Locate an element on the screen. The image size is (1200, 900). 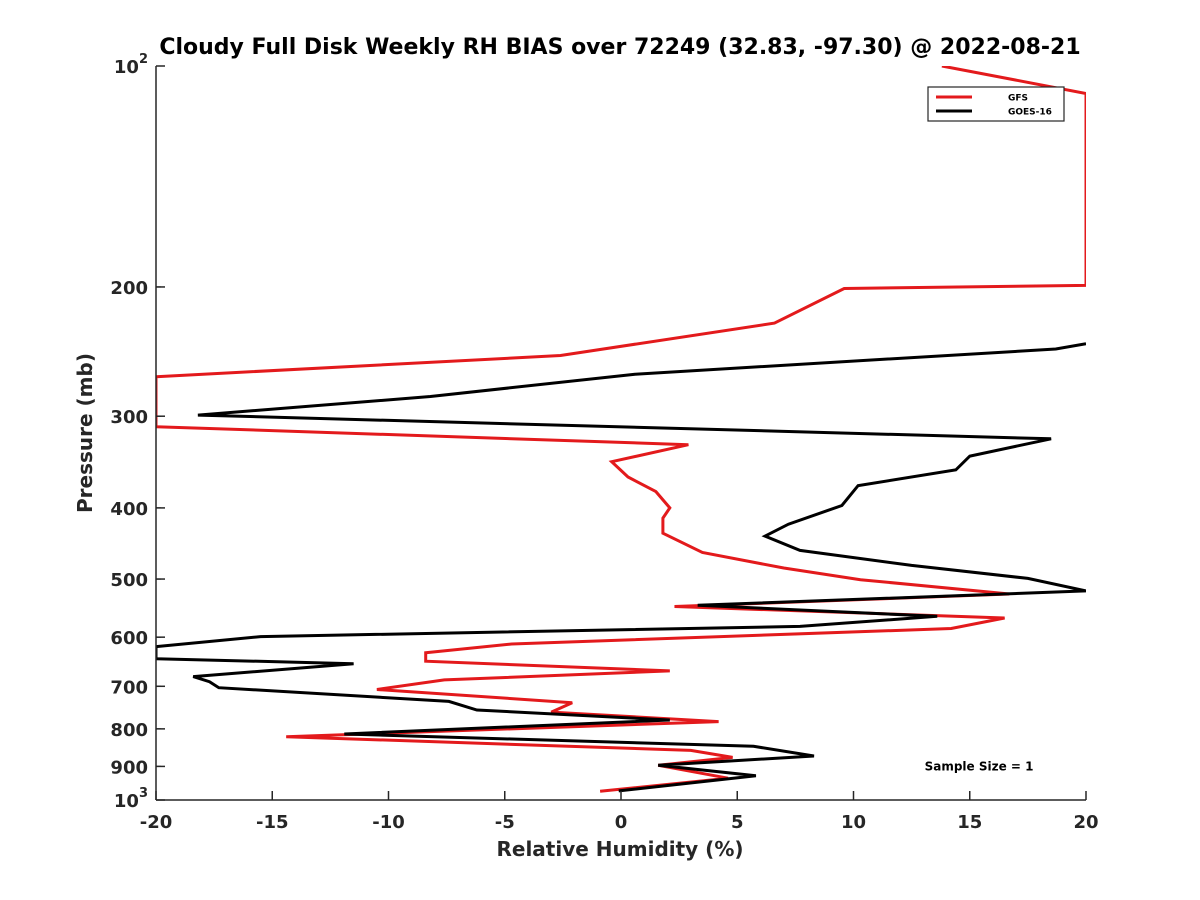
y-tick-label: 700 is located at coordinates (129, 687).